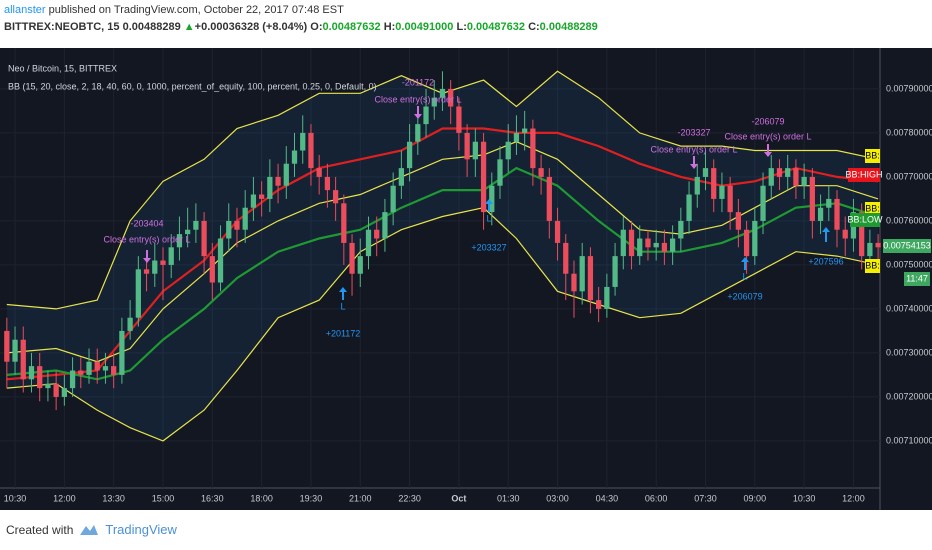 The height and width of the screenshot is (550, 932). I want to click on symbol: BITTREX:NEOBTC, 15, so click(62, 27).